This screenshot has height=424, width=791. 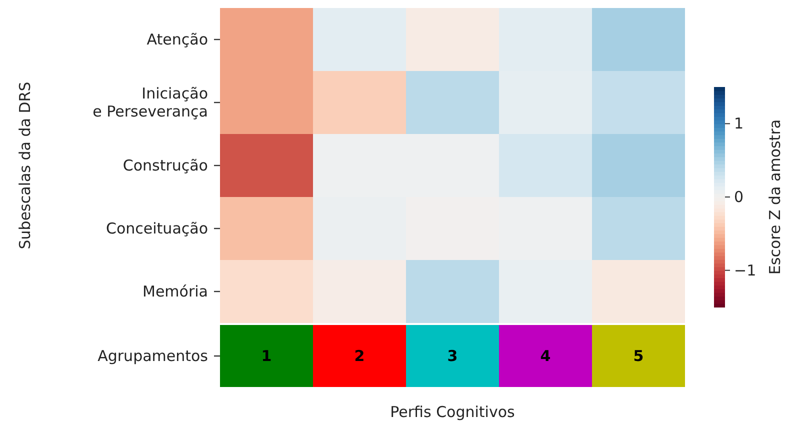 I want to click on y-tick-label: Construção, so click(x=165, y=165).